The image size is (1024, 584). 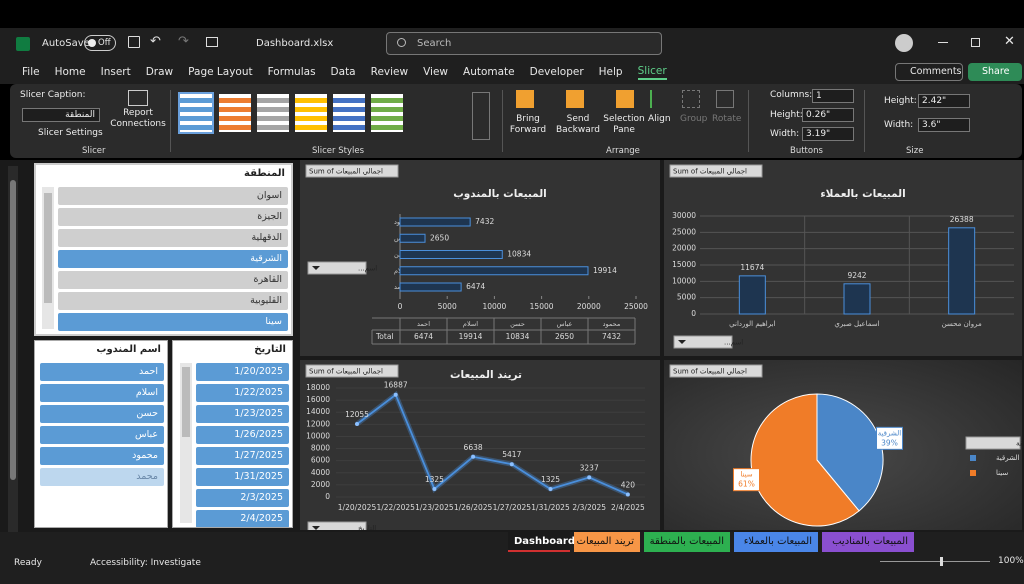 What do you see at coordinates (687, 542) in the screenshot?
I see `sheet-tab: المبيعات بالمنطقة` at bounding box center [687, 542].